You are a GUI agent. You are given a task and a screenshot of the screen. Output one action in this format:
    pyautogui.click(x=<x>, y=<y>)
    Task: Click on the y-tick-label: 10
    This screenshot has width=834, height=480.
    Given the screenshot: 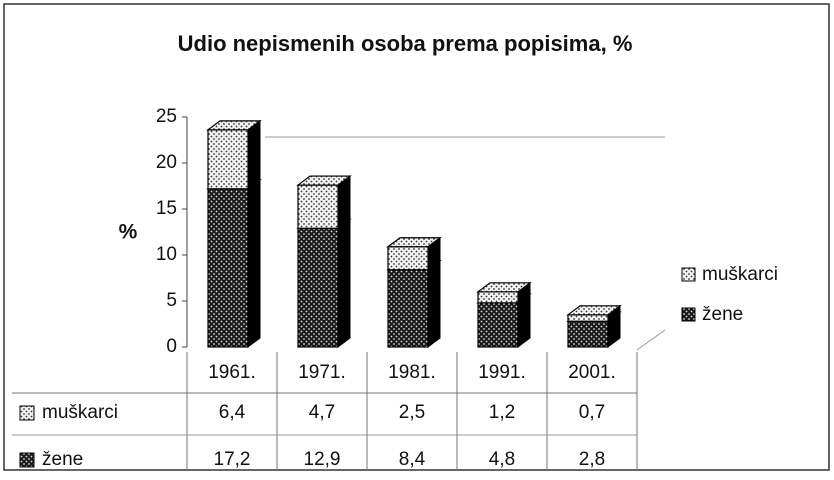 What is the action you would take?
    pyautogui.click(x=166, y=254)
    